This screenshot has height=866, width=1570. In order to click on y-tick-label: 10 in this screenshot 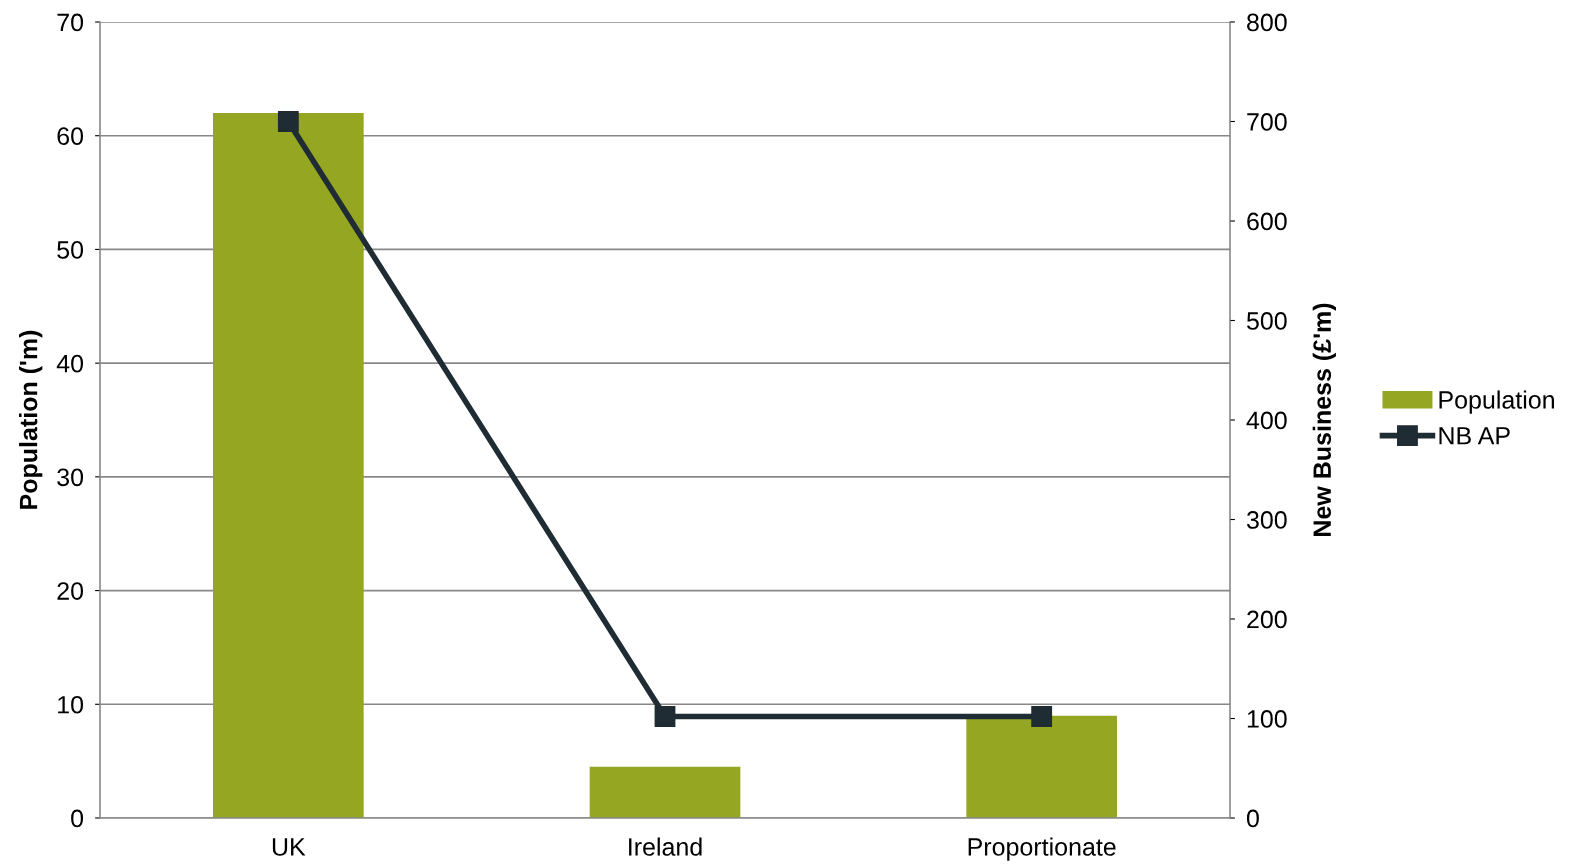, I will do `click(71, 704)`.